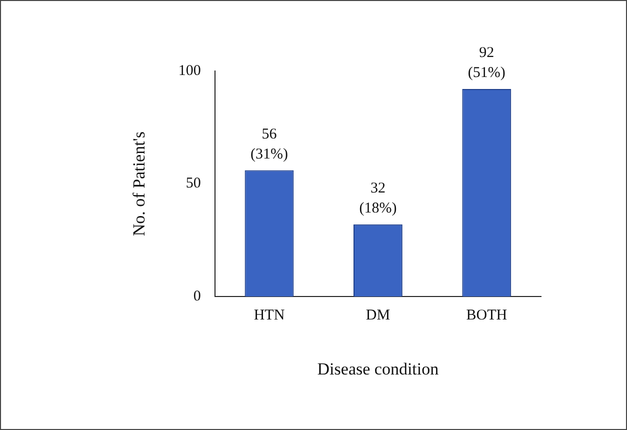 The width and height of the screenshot is (627, 430). Describe the element at coordinates (269, 316) in the screenshot. I see `x-tick-label: HTN` at that location.